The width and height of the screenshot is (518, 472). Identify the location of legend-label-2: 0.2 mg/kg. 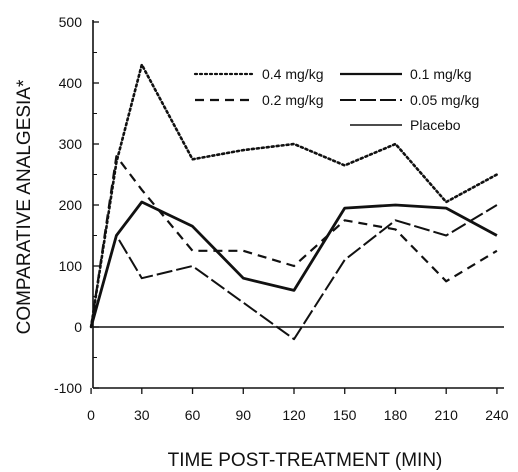
(292, 100).